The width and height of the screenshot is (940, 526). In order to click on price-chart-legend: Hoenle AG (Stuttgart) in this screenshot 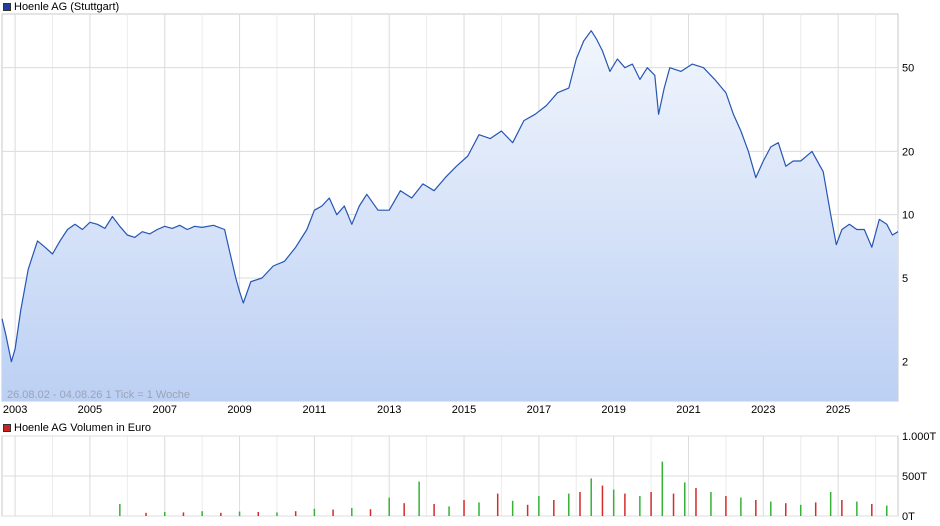, I will do `click(61, 7)`.